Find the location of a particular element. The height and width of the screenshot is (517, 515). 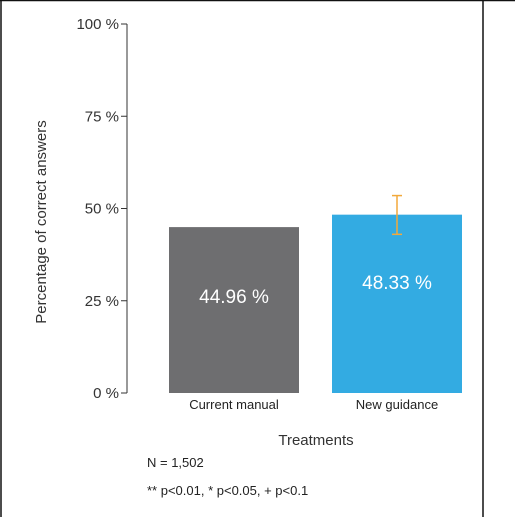

y-tick-label: 75 % is located at coordinates (102, 116).